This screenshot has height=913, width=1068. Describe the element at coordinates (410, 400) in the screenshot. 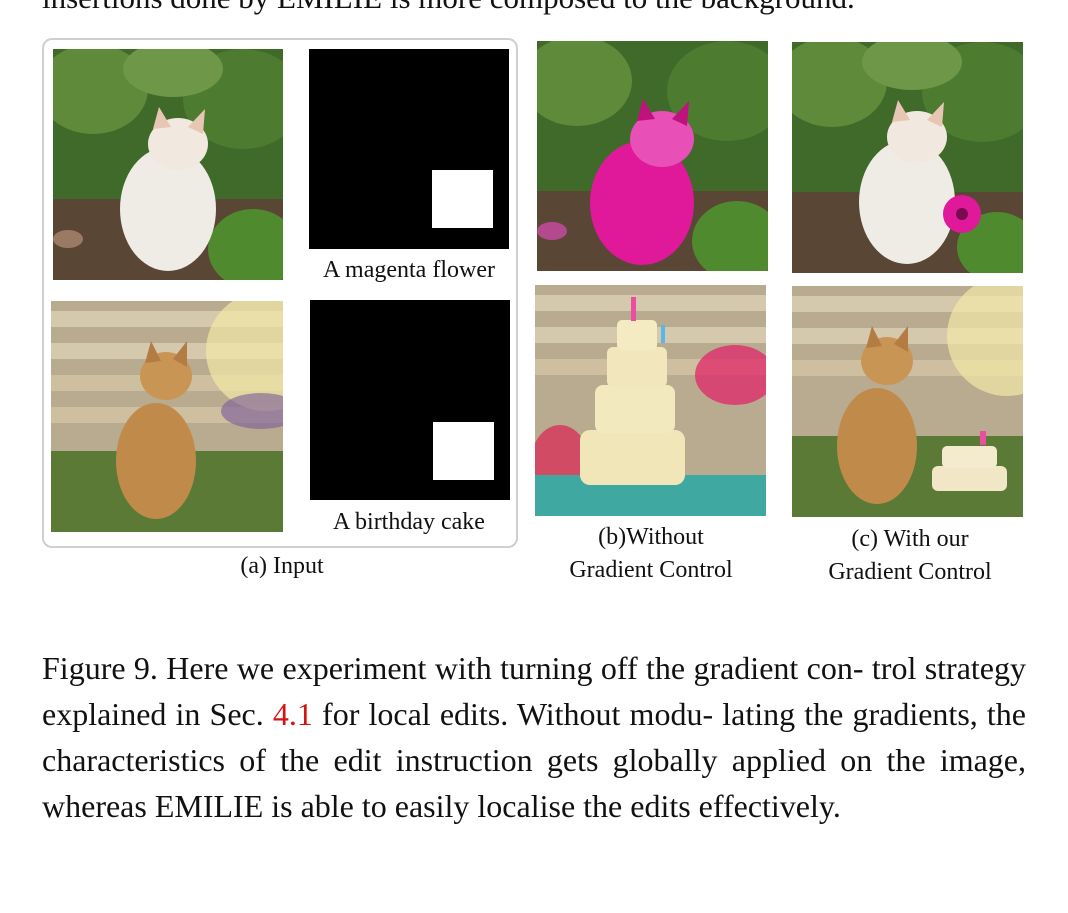

I see `input-mask-cake` at that location.